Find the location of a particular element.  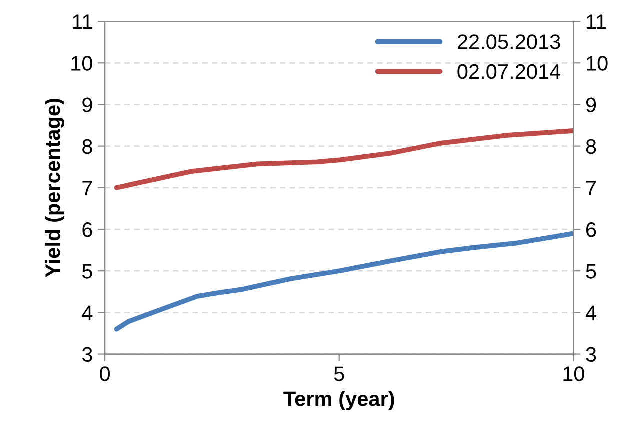

y-tick-label: 11 is located at coordinates (82, 22).